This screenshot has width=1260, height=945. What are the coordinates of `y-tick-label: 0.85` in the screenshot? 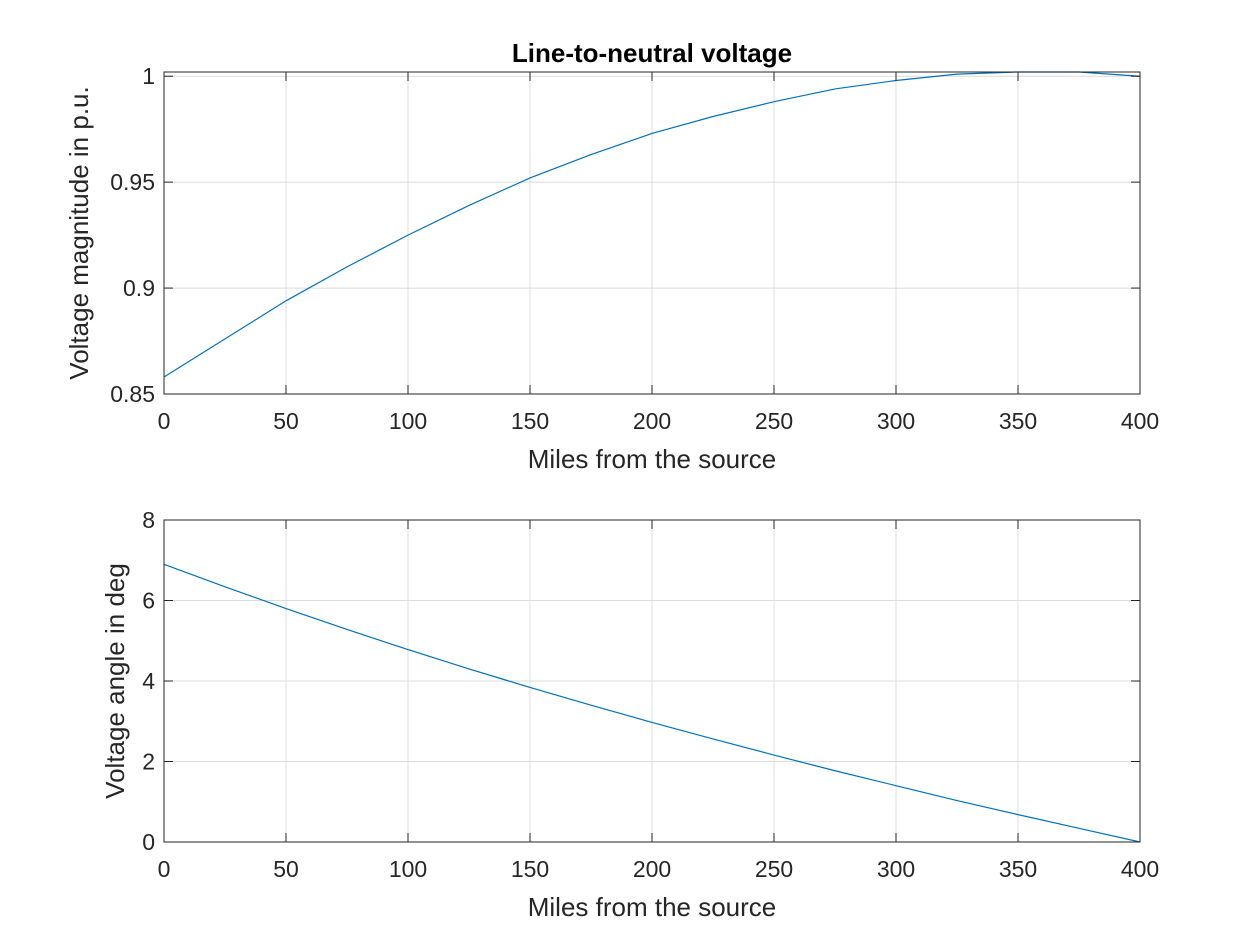 It's located at (132, 394).